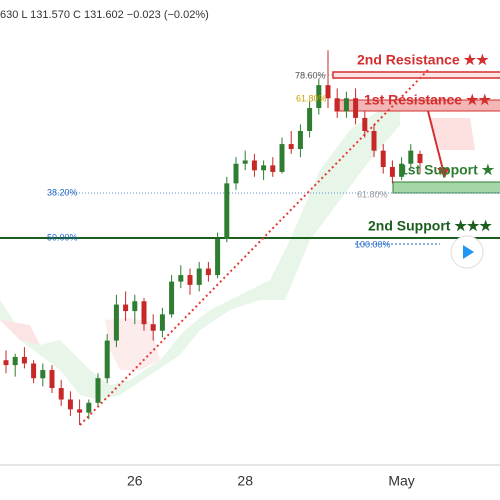  What do you see at coordinates (373, 244) in the screenshot?
I see `fib-label: 100.00%` at bounding box center [373, 244].